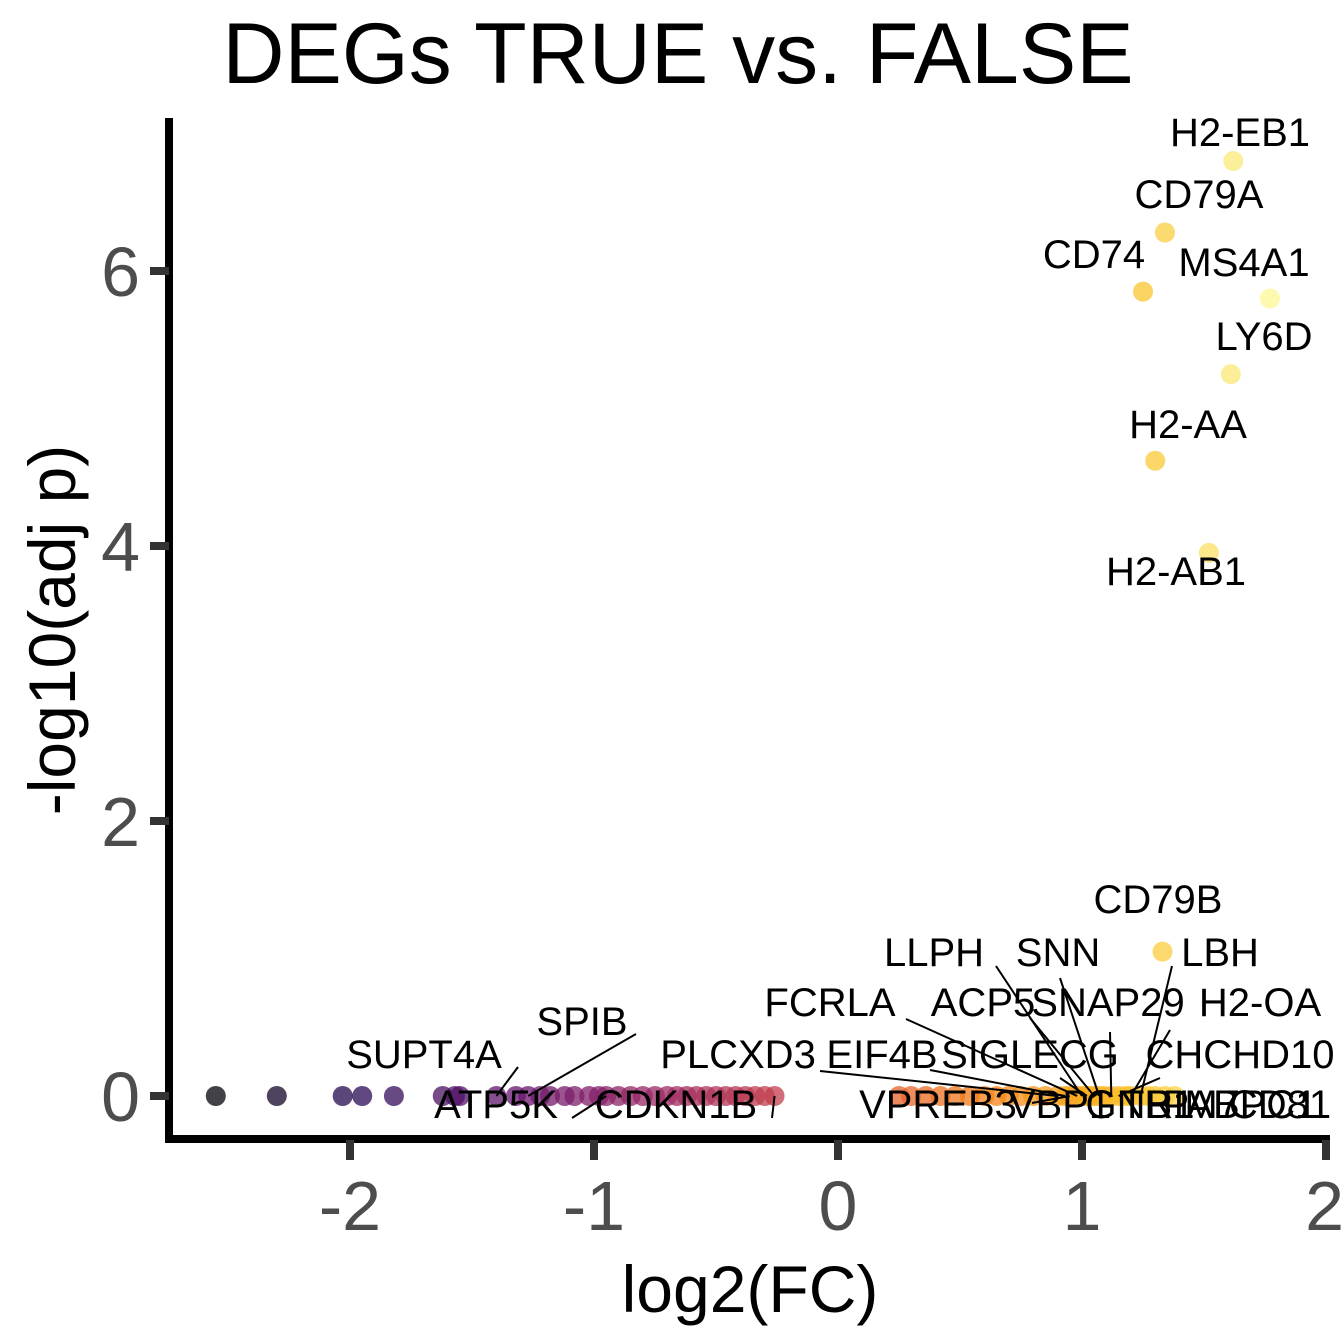 Image resolution: width=1344 pixels, height=1344 pixels. I want to click on leader-lbh, so click(1156, 1031).